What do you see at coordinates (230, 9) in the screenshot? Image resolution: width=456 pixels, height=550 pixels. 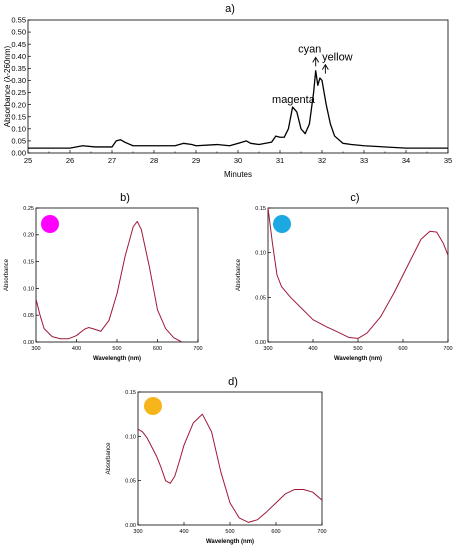 I see `panel-title: a)` at bounding box center [230, 9].